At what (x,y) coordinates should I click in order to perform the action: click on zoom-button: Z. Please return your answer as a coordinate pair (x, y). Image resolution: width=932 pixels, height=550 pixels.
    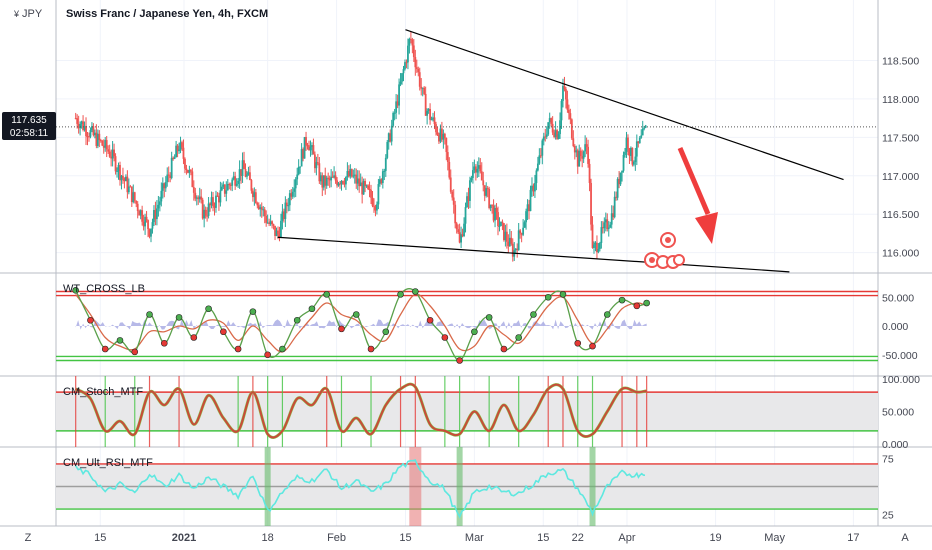
    Looking at the image, I should click on (28, 538).